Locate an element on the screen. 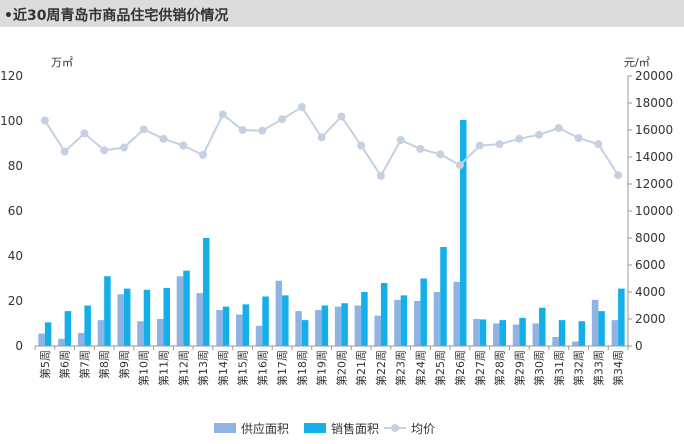 The image size is (684, 444). price-line is located at coordinates (331, 141).